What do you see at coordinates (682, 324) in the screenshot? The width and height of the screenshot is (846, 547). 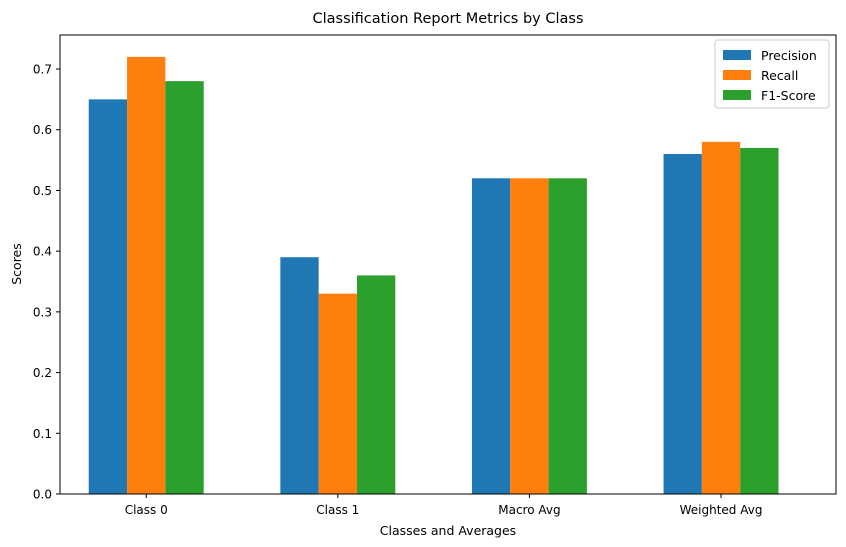 I see `bar-precision-weighted-avg` at bounding box center [682, 324].